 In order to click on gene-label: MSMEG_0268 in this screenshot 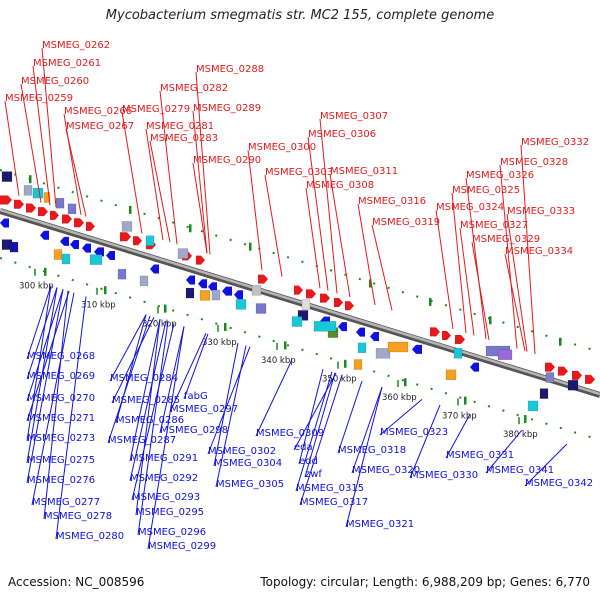, I will do `click(61, 356)`.